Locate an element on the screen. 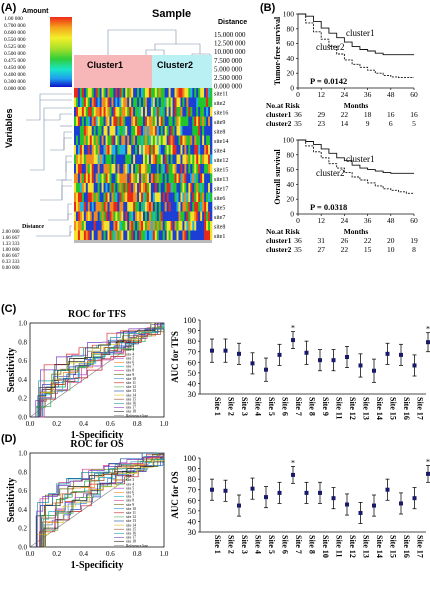  cluster2-box is located at coordinates (182, 71).